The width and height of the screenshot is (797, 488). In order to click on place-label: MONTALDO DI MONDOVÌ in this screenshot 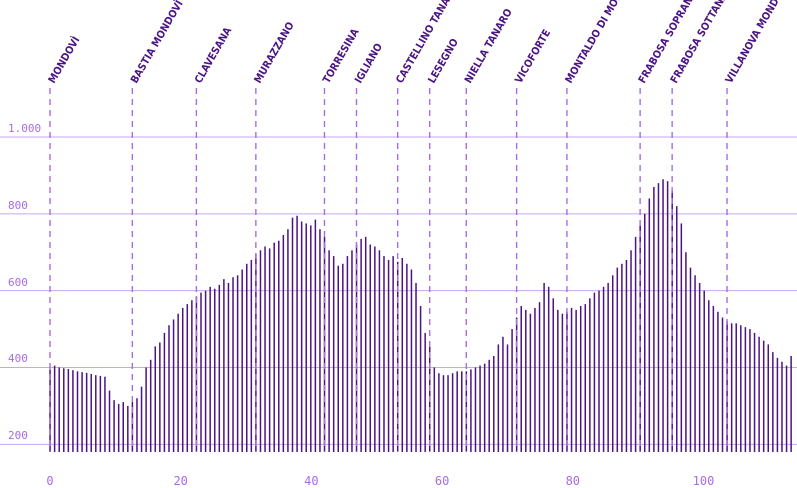, I will do `click(600, 43)`.